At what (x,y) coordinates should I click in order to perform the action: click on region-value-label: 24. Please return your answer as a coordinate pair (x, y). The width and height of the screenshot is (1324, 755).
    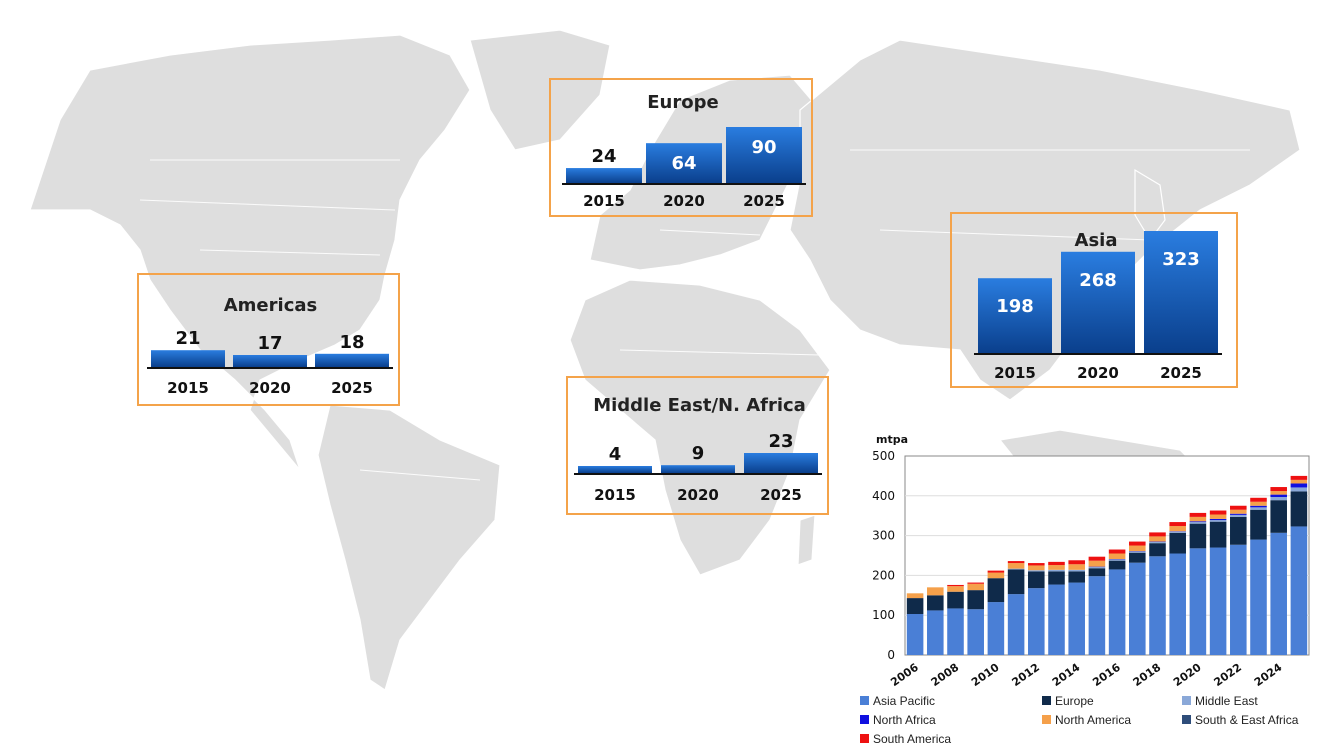
    Looking at the image, I should click on (603, 156).